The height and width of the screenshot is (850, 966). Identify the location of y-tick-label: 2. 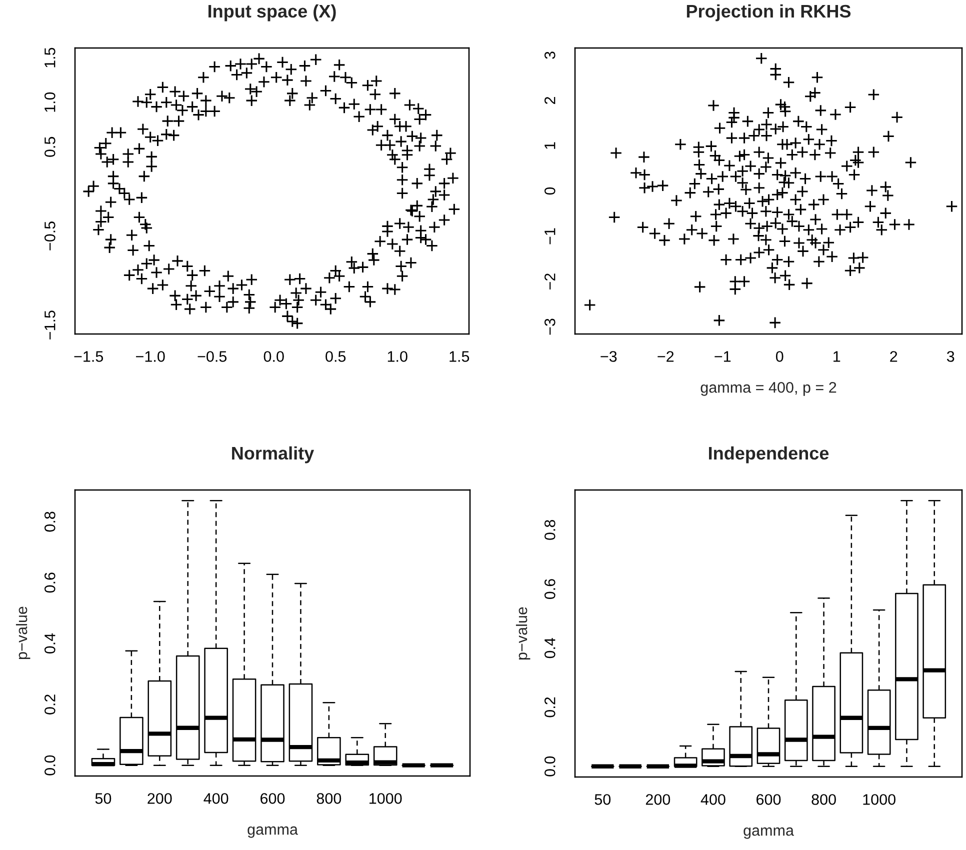
(550, 100).